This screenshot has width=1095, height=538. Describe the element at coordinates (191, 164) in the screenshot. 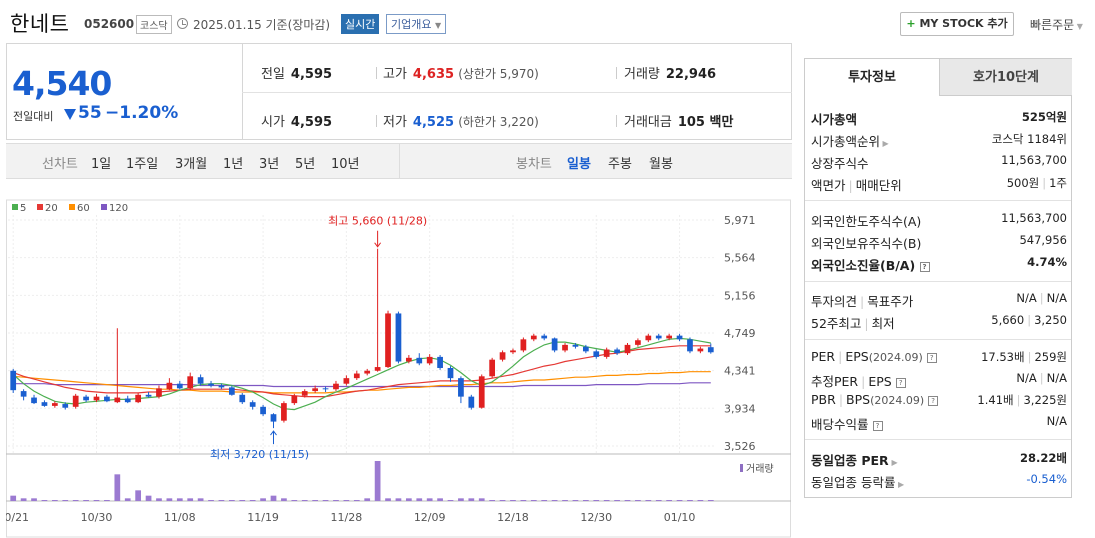

I see `period-3m: 3개월` at that location.